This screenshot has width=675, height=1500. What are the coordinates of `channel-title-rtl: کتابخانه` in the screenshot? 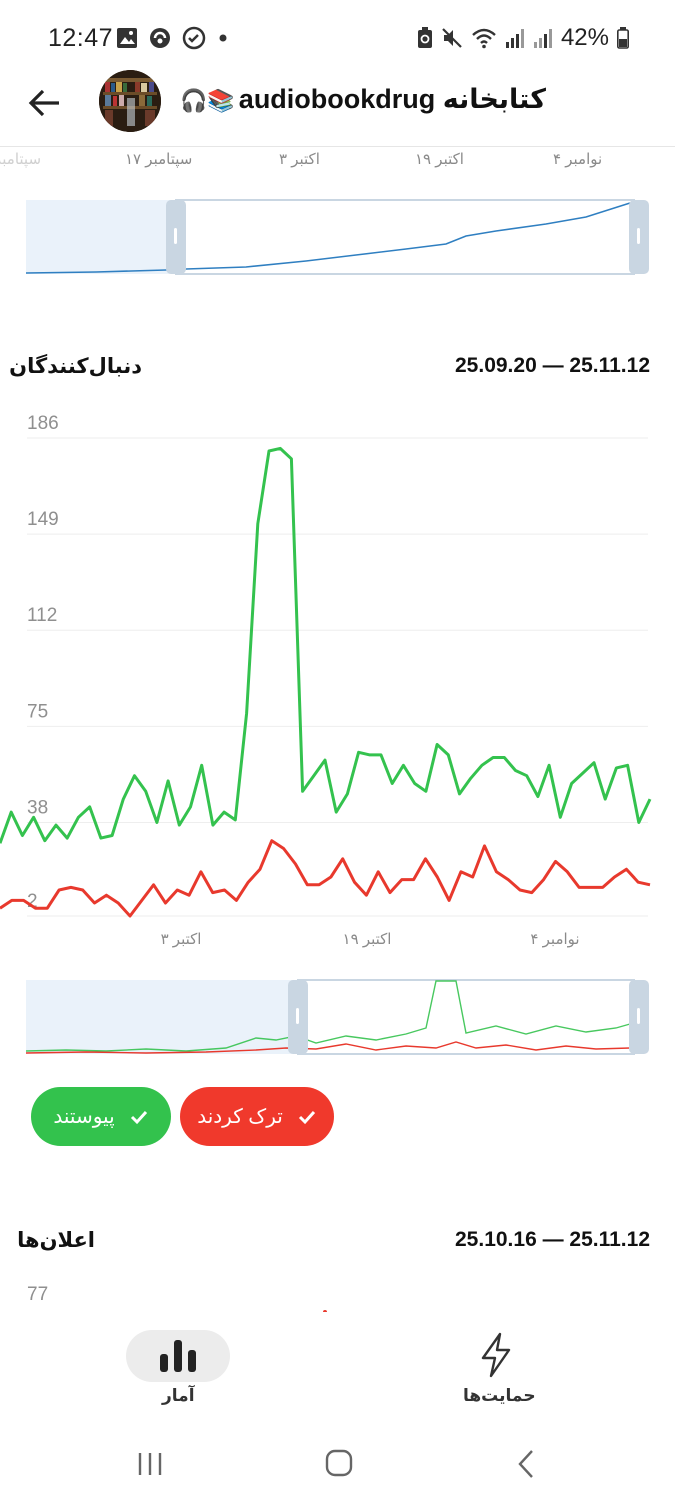 It's located at (494, 99).